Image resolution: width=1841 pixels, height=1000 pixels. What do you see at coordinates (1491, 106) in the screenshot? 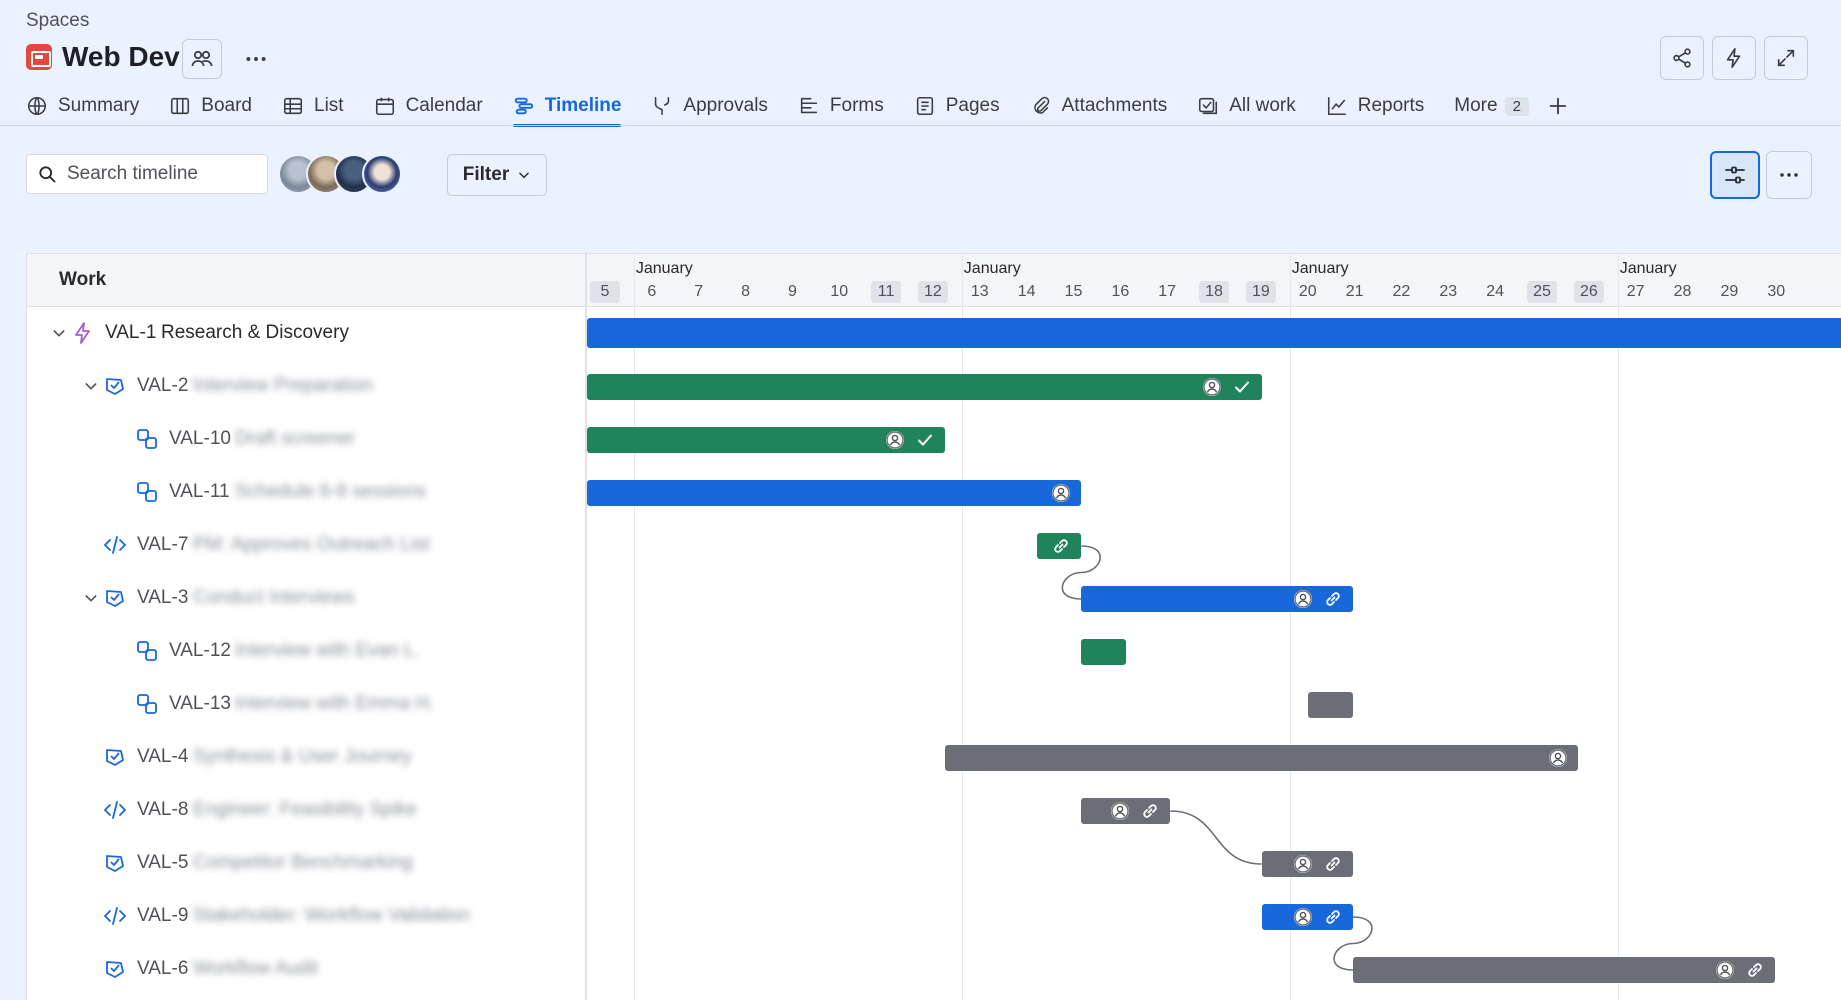
I see `tab-more: More 2` at bounding box center [1491, 106].